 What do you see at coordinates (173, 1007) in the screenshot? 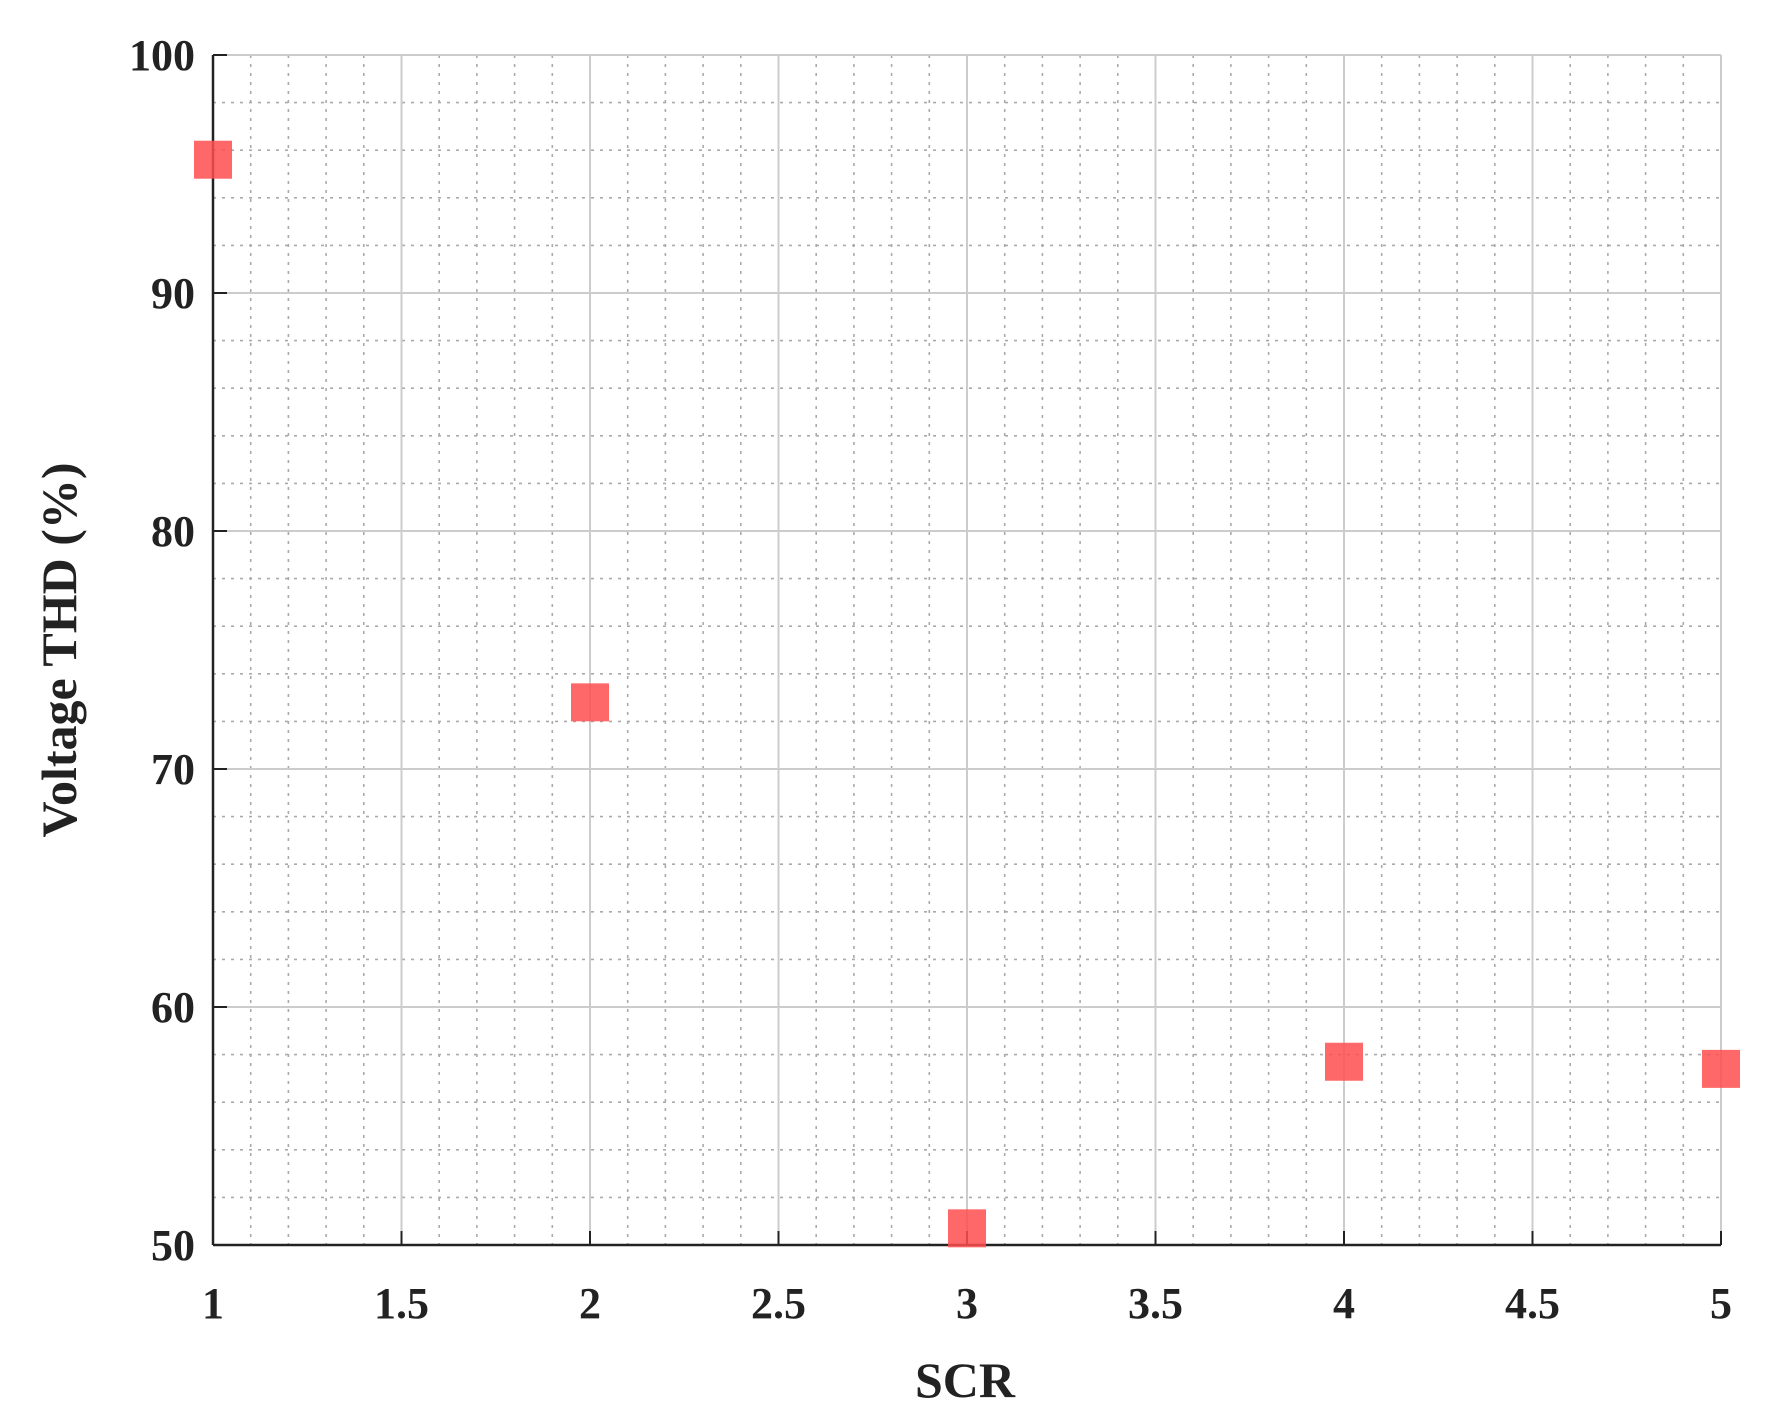
I see `y-tick-label: 60` at bounding box center [173, 1007].